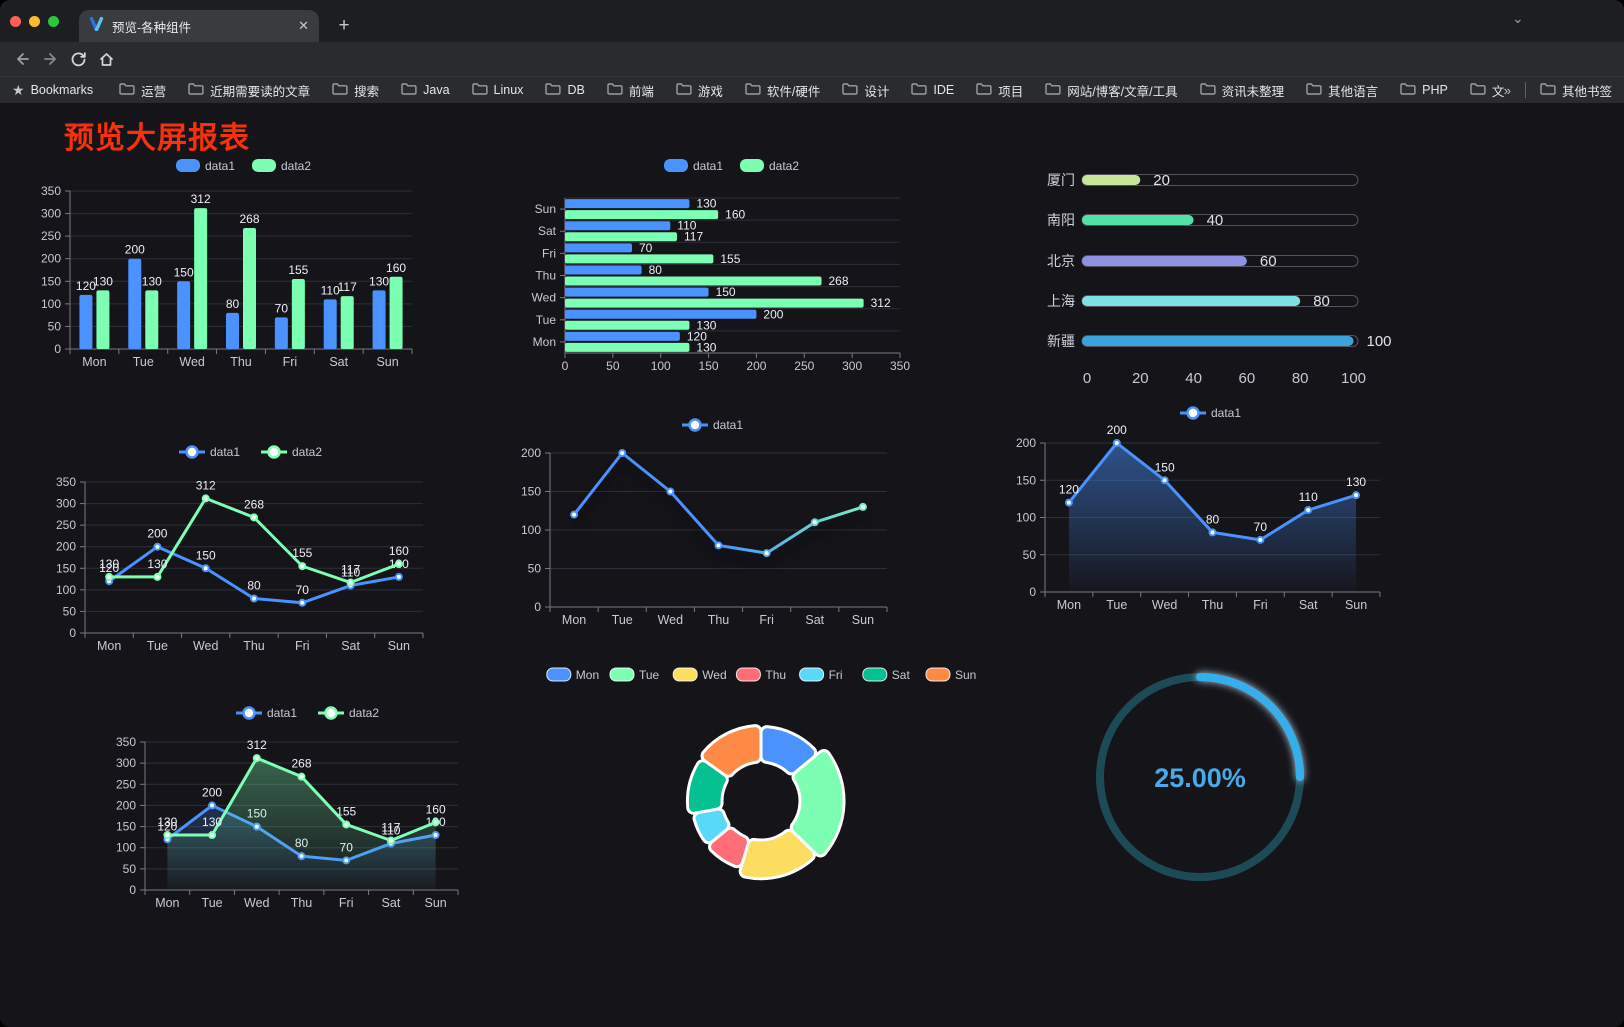  Describe the element at coordinates (62, 90) in the screenshot. I see `bookmarks-manager: Bookmarks` at that location.